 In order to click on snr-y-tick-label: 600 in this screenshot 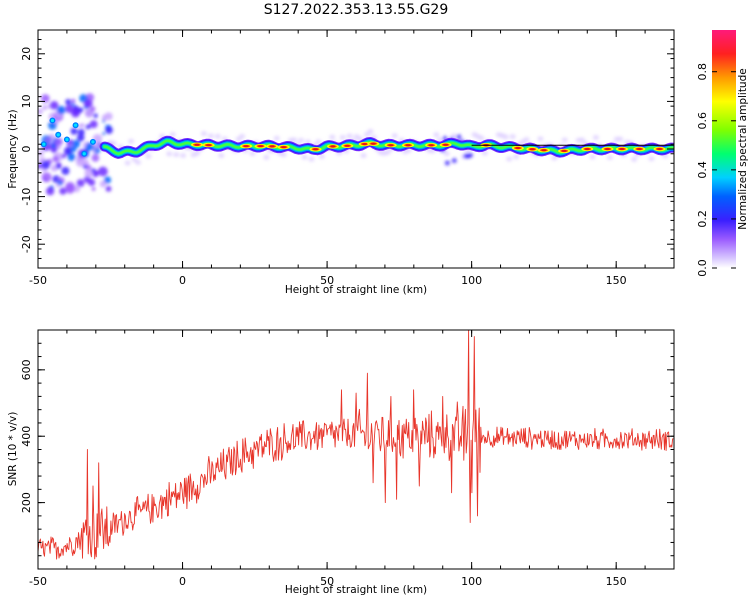, I will do `click(26, 369)`.